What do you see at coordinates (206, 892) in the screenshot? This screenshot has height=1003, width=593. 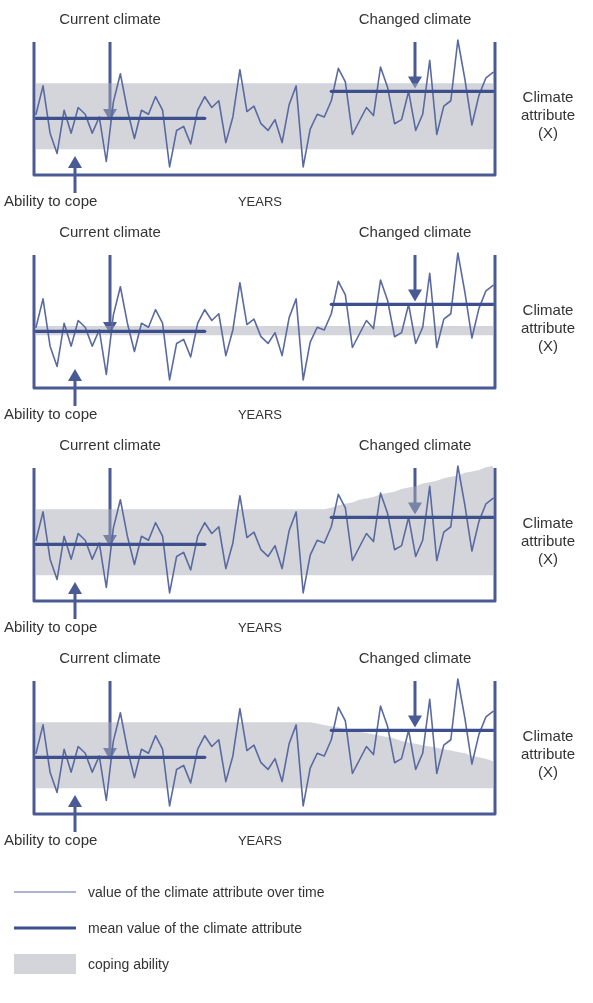 I see `legend-label: value of the climate attribute over time` at bounding box center [206, 892].